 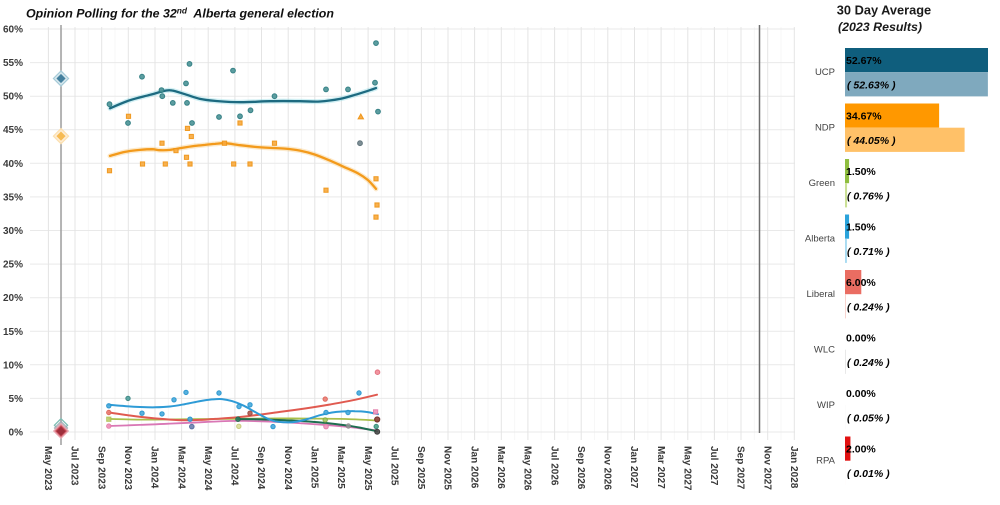 What do you see at coordinates (825, 128) in the screenshot?
I see `svg-text: NDP` at bounding box center [825, 128].